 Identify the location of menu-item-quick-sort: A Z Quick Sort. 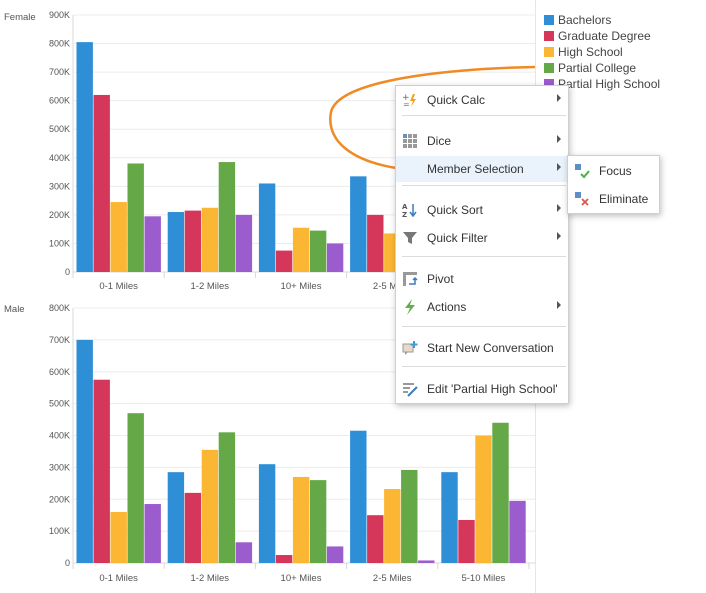
(482, 210).